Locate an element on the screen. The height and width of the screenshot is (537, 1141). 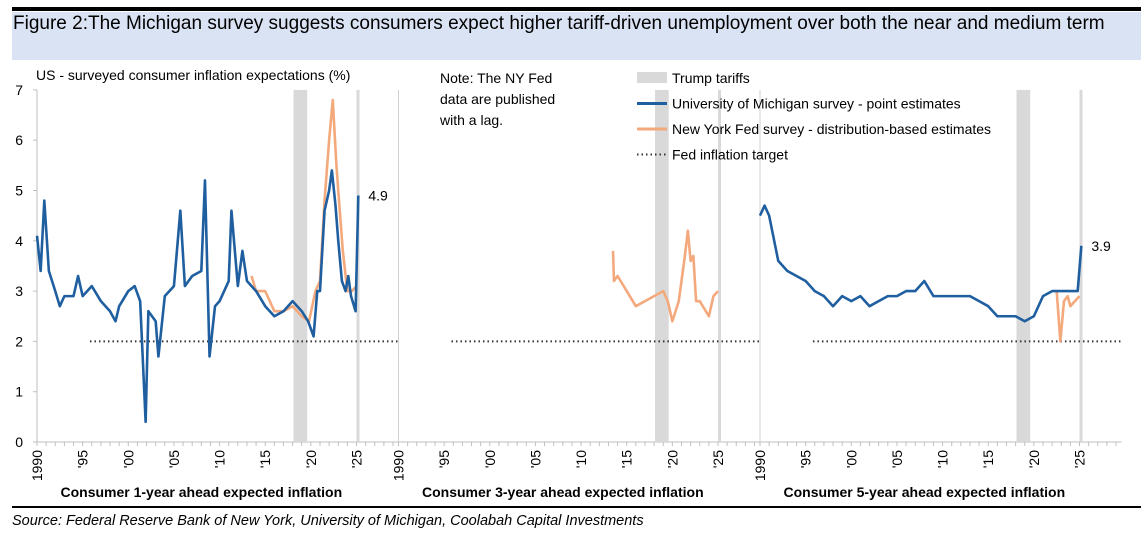
y-tick-label: 5 is located at coordinates (19, 191).